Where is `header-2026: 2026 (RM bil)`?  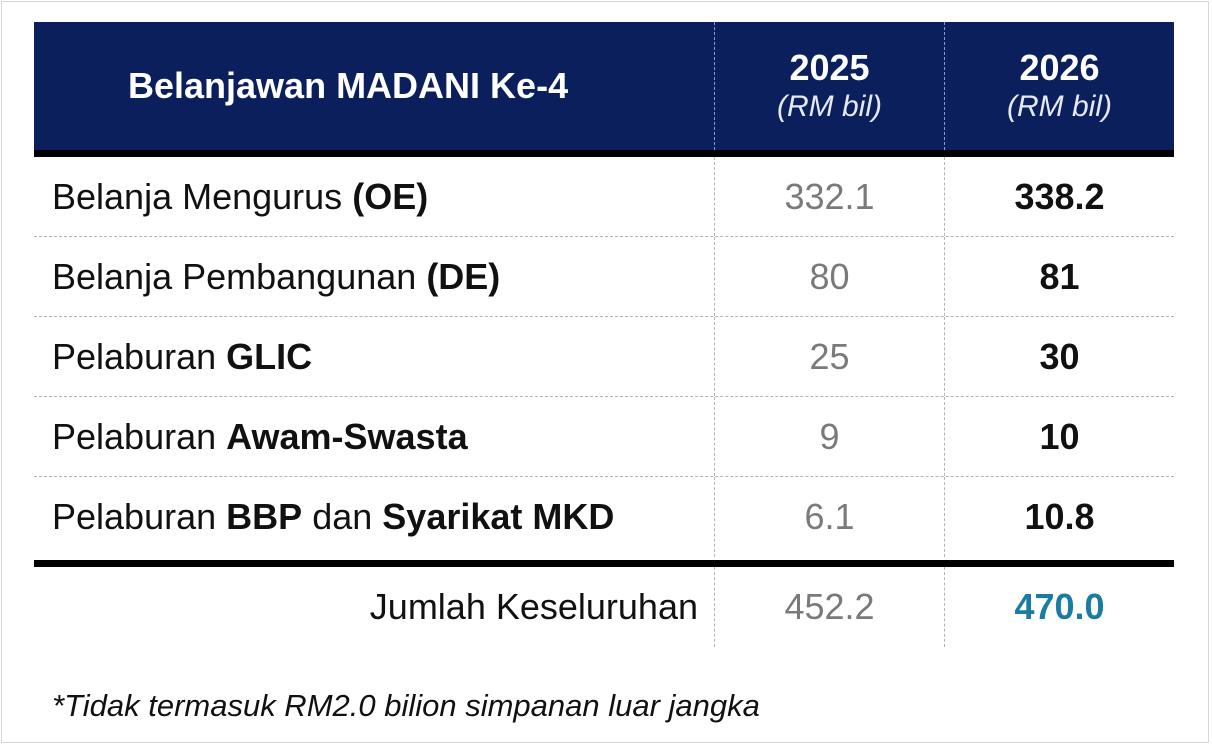 header-2026: 2026 (RM bil) is located at coordinates (1059, 86).